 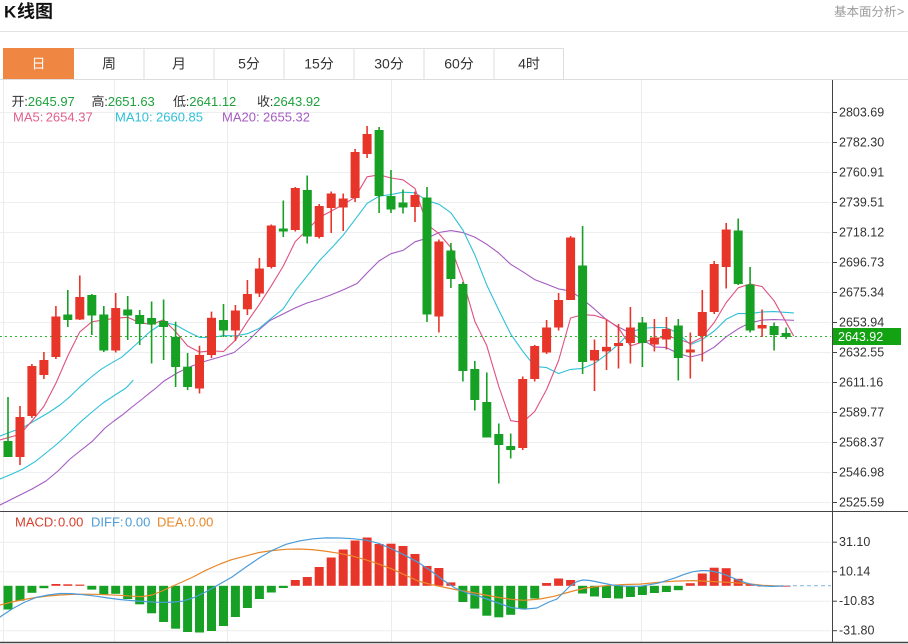 I want to click on svg-text: 2651.63, so click(x=131, y=101).